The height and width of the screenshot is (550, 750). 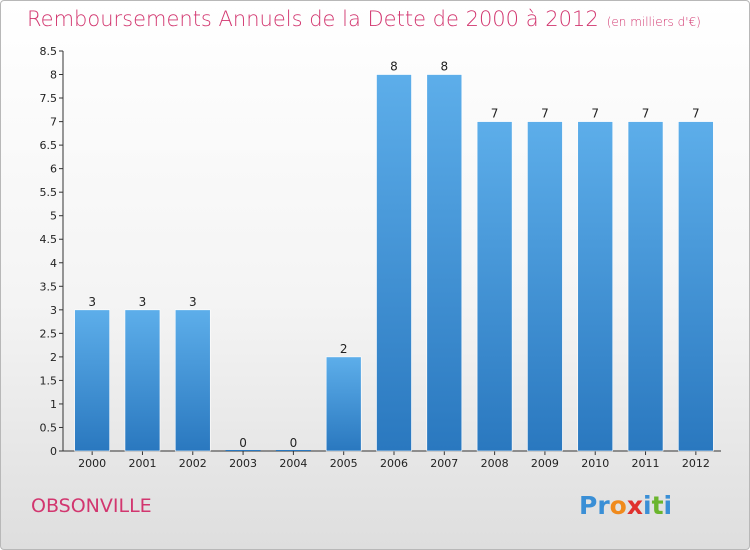 What do you see at coordinates (49, 192) in the screenshot?
I see `y-tick-label: 5.5` at bounding box center [49, 192].